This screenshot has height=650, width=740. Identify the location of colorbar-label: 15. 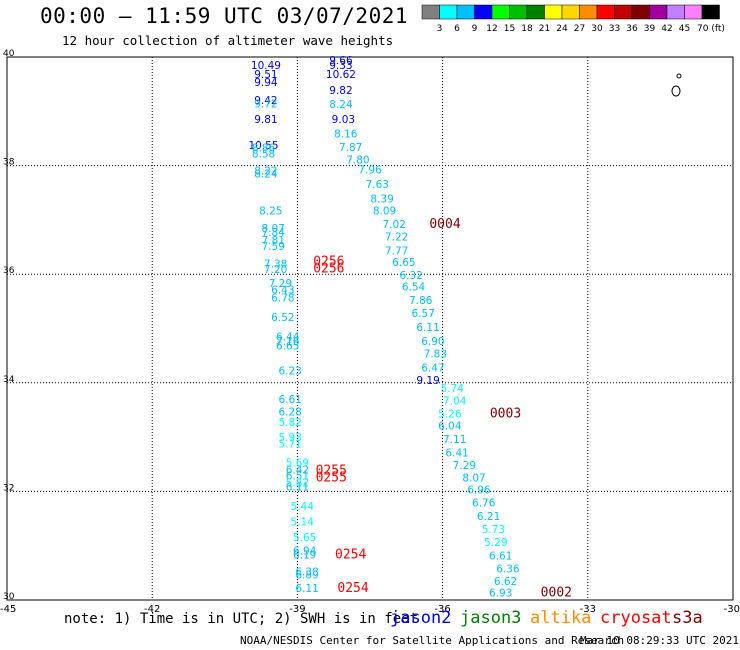
(509, 29).